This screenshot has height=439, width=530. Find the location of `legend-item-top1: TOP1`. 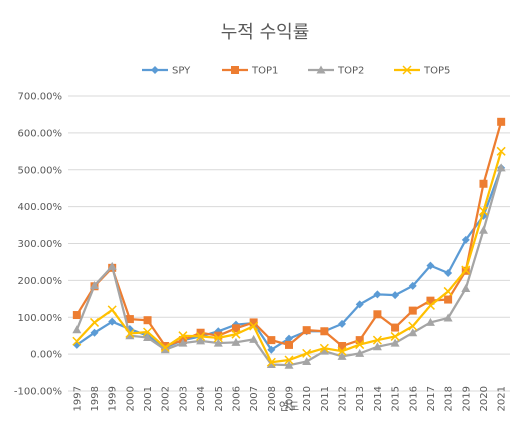

legend-item-top1: TOP1 is located at coordinates (250, 71).